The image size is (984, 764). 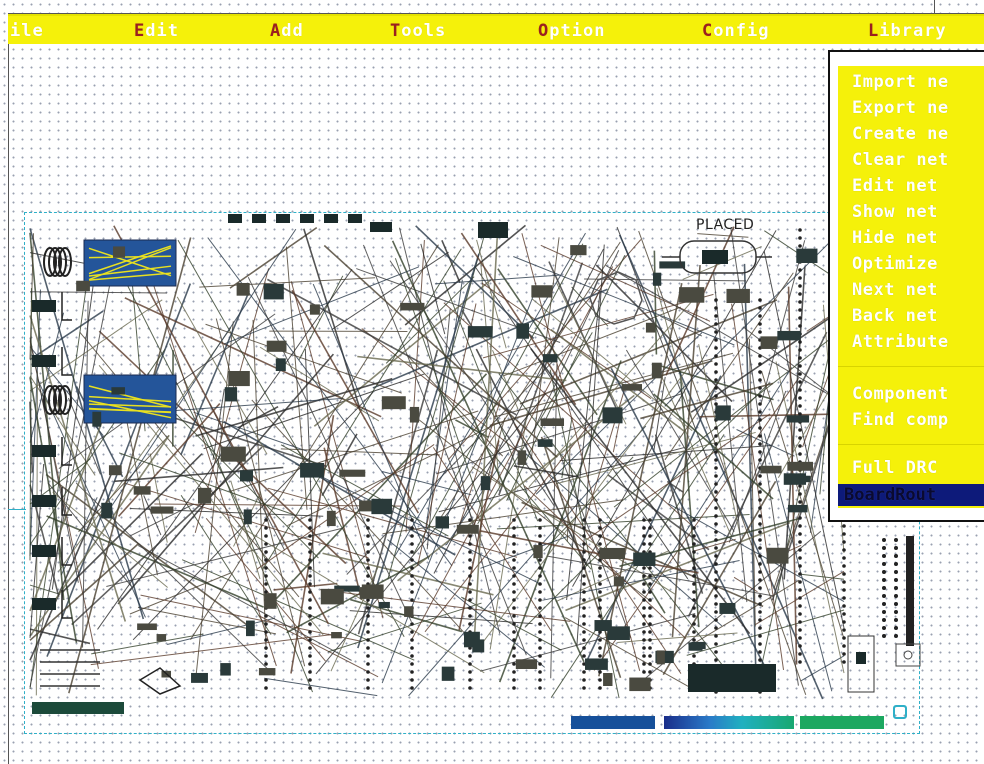 What do you see at coordinates (287, 31) in the screenshot?
I see `menu-add: Add` at bounding box center [287, 31].